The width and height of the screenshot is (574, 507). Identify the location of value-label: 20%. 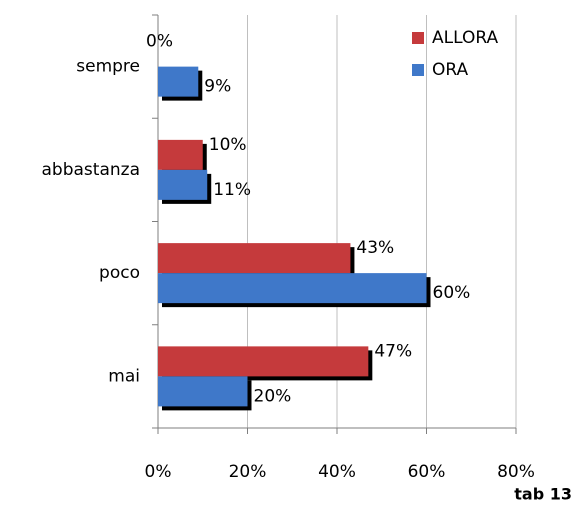
(273, 396).